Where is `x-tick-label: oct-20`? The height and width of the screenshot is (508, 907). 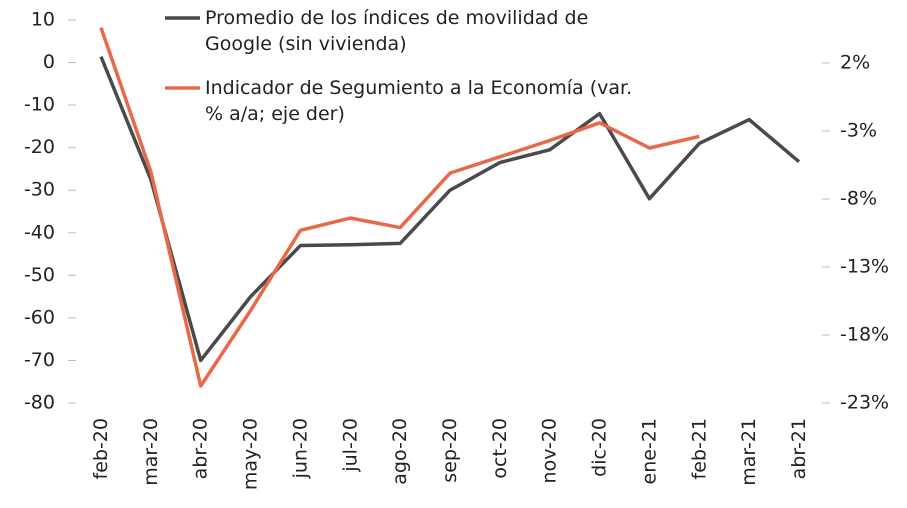 x-tick-label: oct-20 is located at coordinates (500, 448).